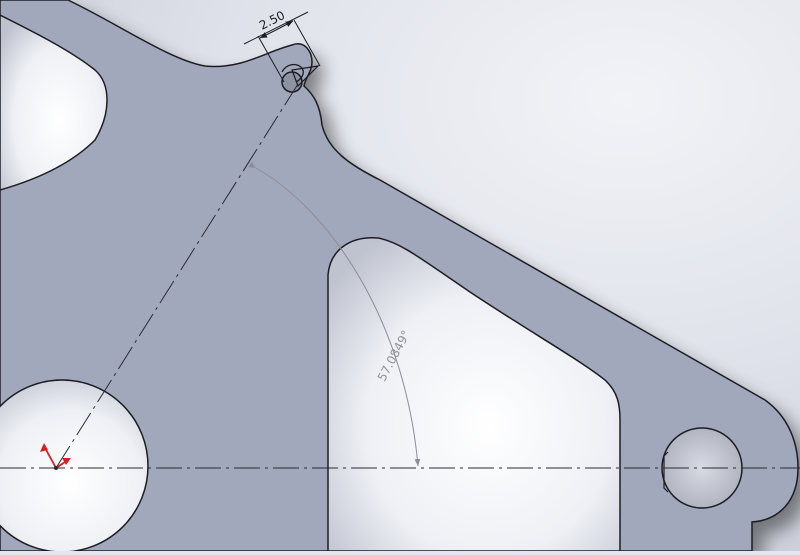  I want to click on extension-line-right, so click(307, 43).